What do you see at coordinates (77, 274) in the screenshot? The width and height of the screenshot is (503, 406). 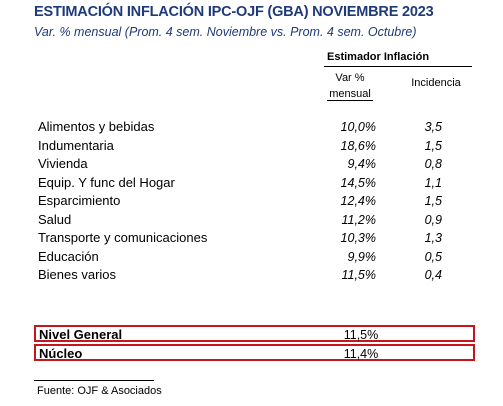 I see `row-label: Bienes varios` at bounding box center [77, 274].